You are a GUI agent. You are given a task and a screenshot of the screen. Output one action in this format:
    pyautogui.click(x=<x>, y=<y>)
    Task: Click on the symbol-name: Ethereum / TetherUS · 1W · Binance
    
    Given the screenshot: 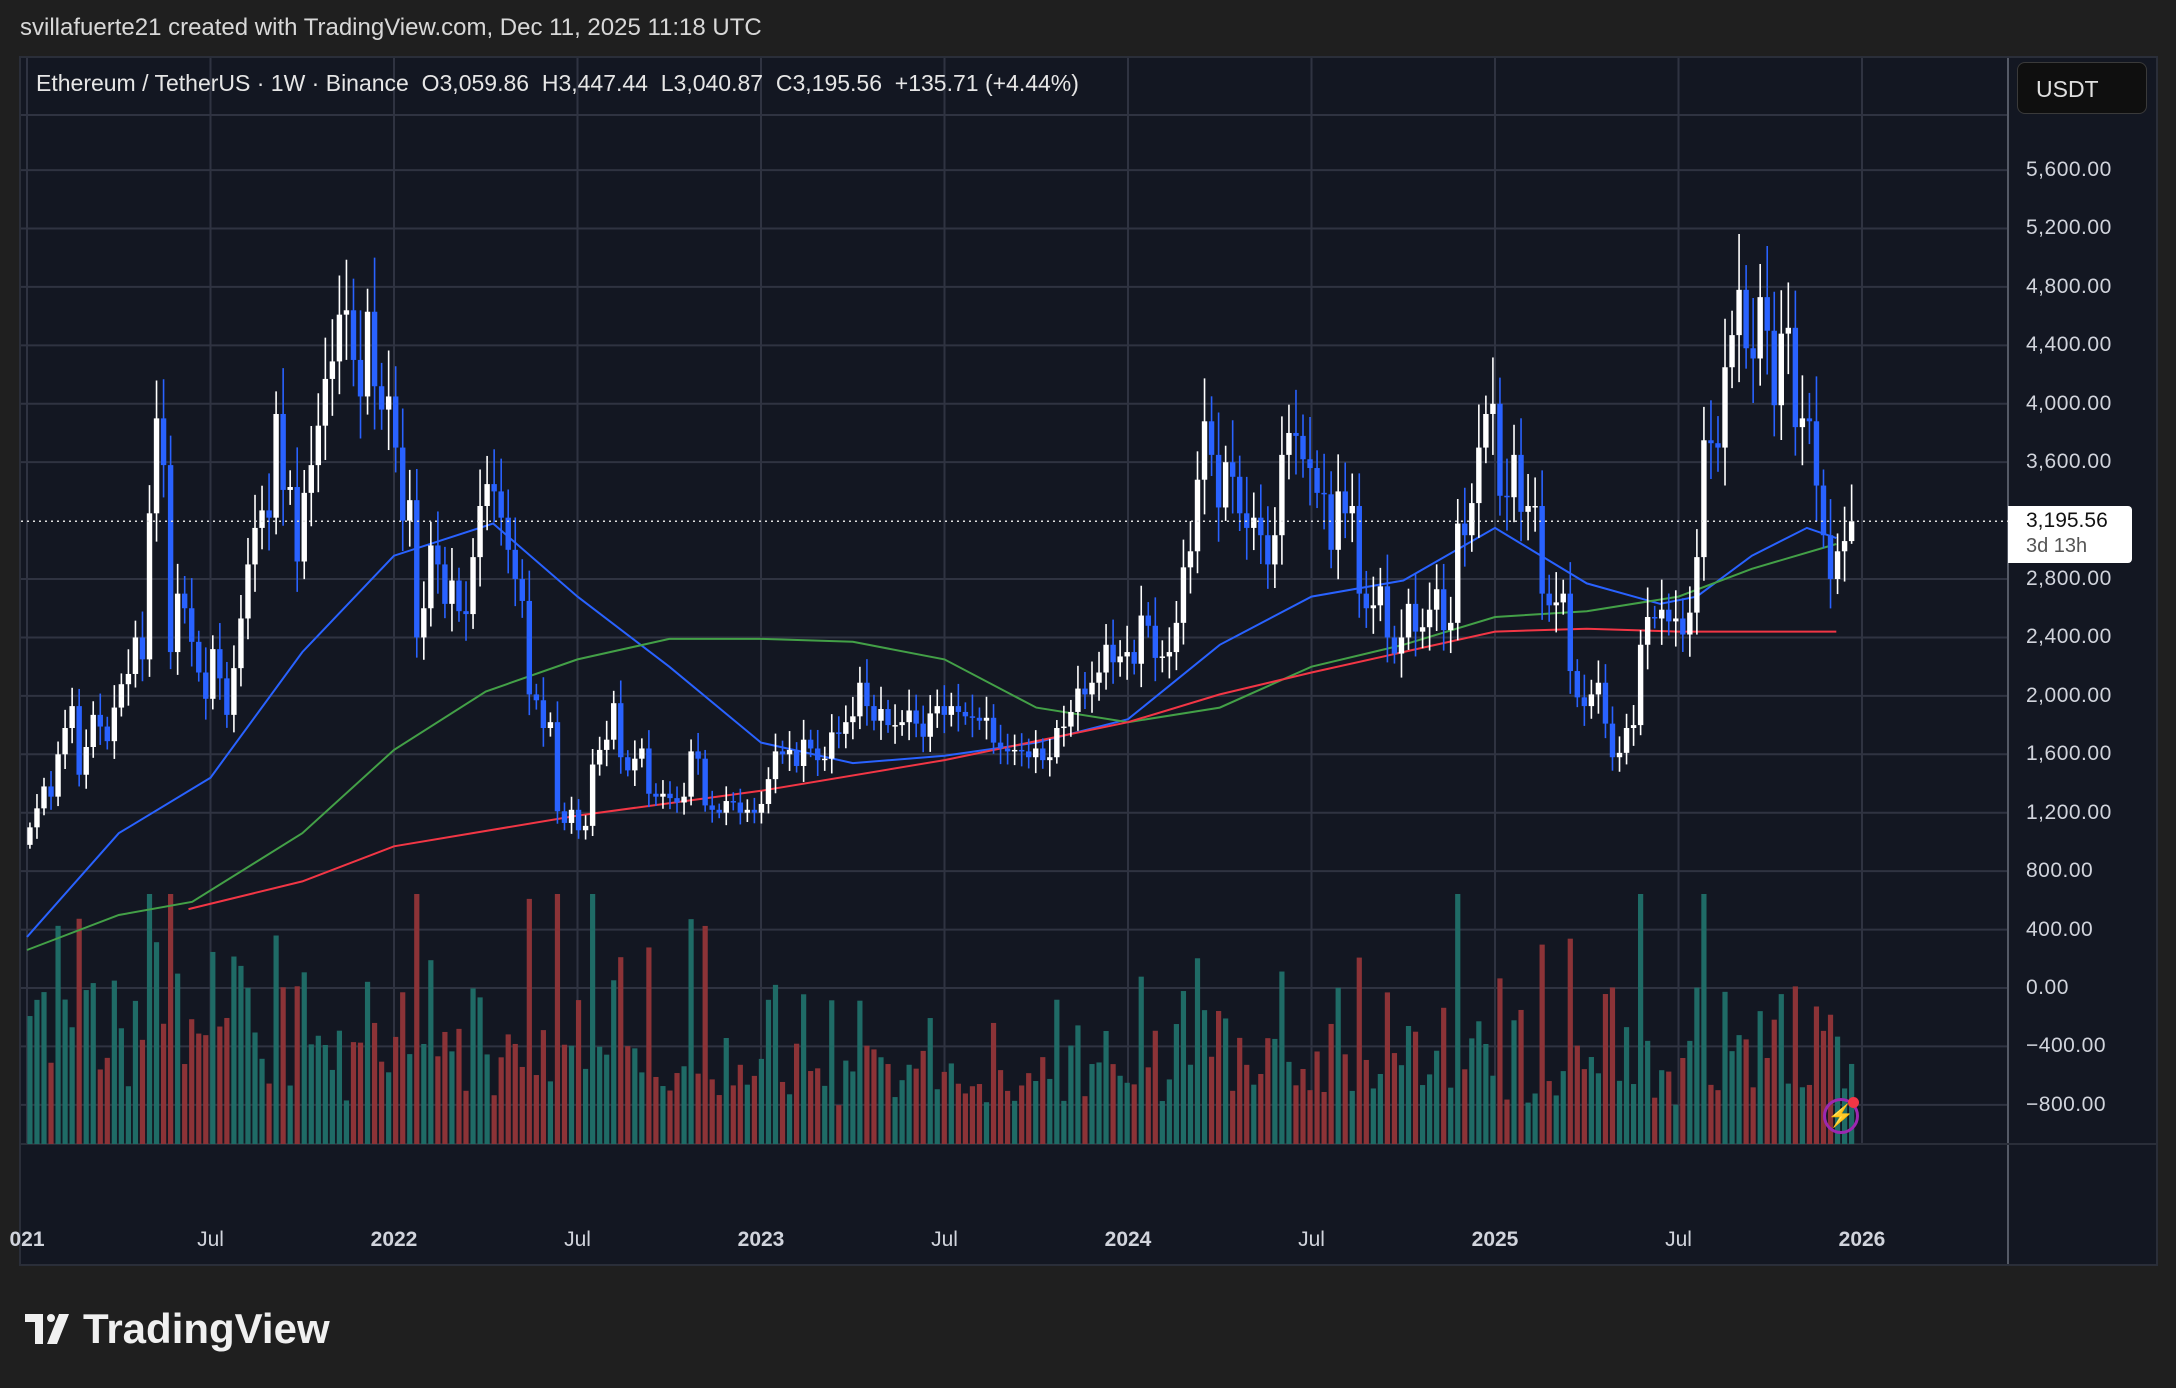 What is the action you would take?
    pyautogui.click(x=222, y=83)
    